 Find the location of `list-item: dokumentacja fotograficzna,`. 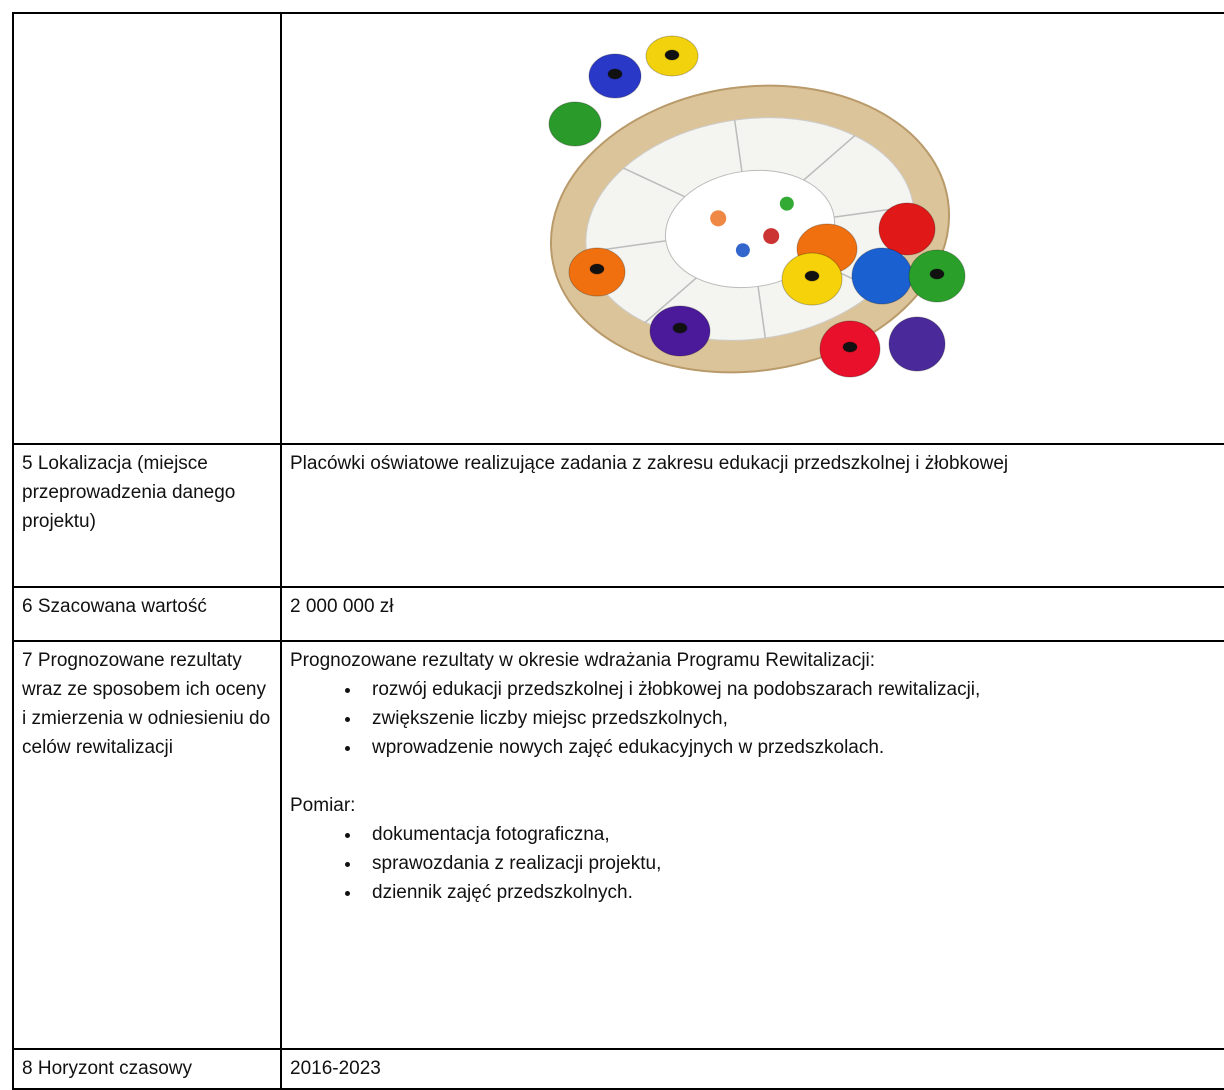

list-item: dokumentacja fotograficzna, is located at coordinates (793, 834).